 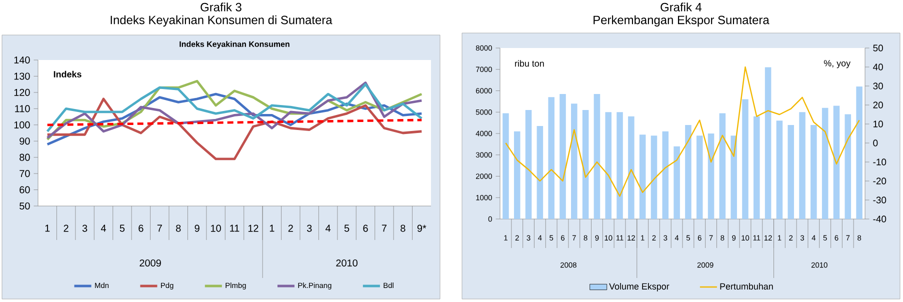 What do you see at coordinates (529, 63) in the screenshot?
I see `y-axis-title: ribu ton` at bounding box center [529, 63].